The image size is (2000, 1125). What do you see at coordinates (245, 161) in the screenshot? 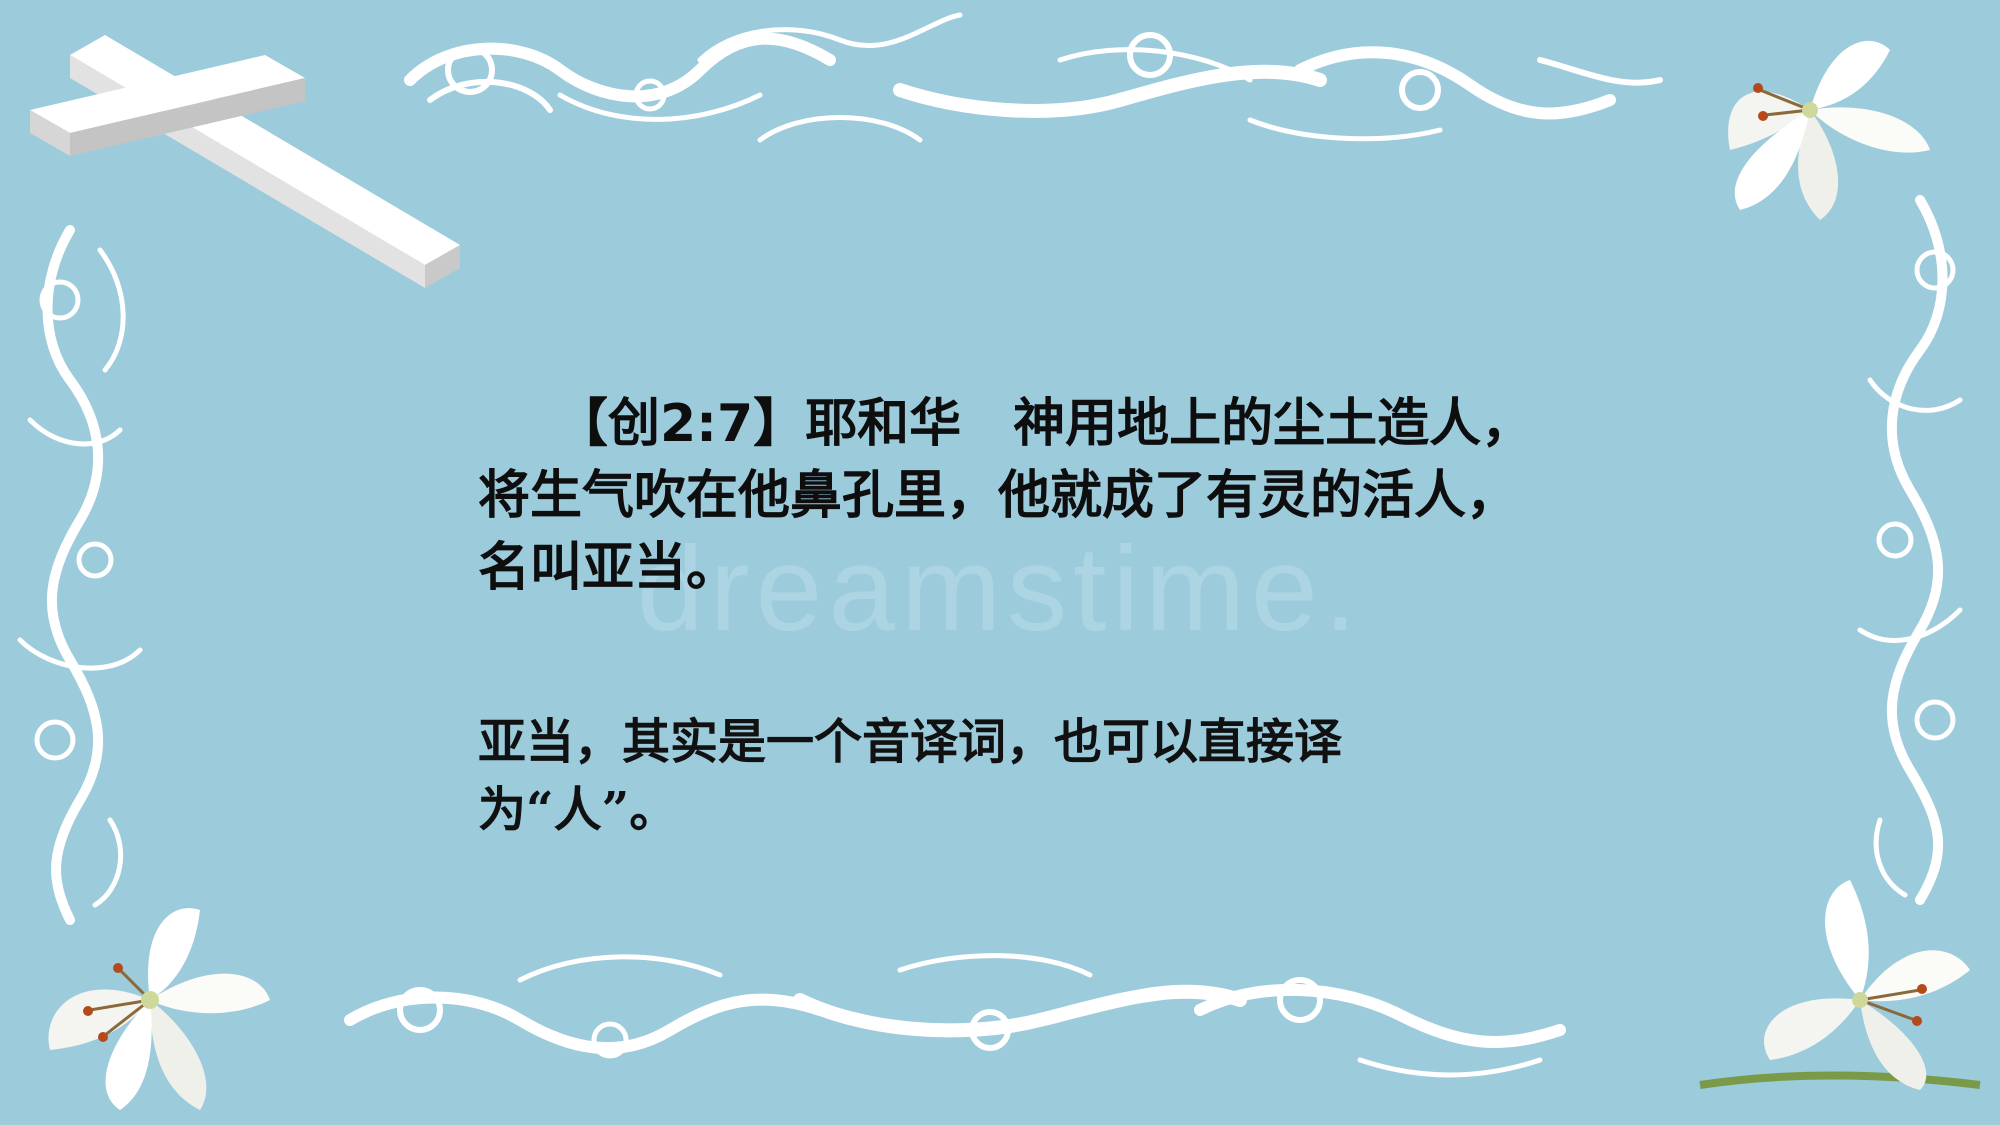
I see `cross-icon` at bounding box center [245, 161].